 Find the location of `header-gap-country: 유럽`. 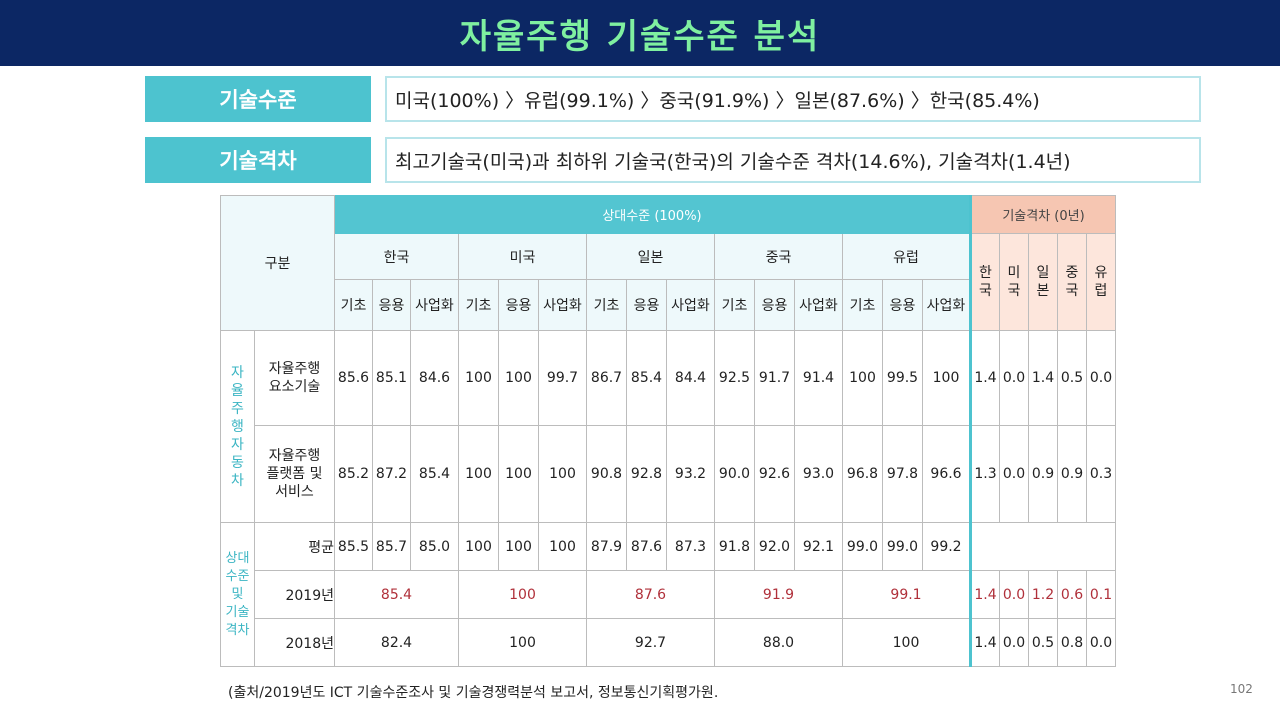

header-gap-country: 유럽 is located at coordinates (1101, 282).